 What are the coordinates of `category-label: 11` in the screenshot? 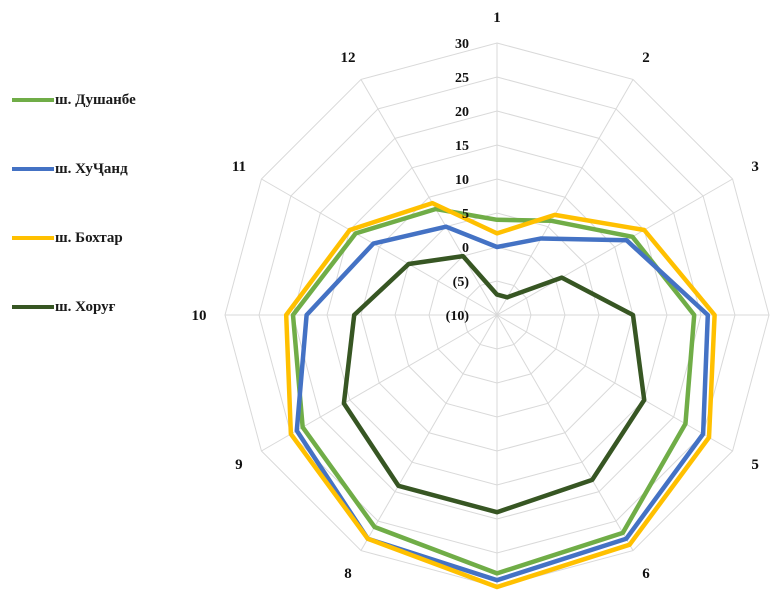 It's located at (239, 167).